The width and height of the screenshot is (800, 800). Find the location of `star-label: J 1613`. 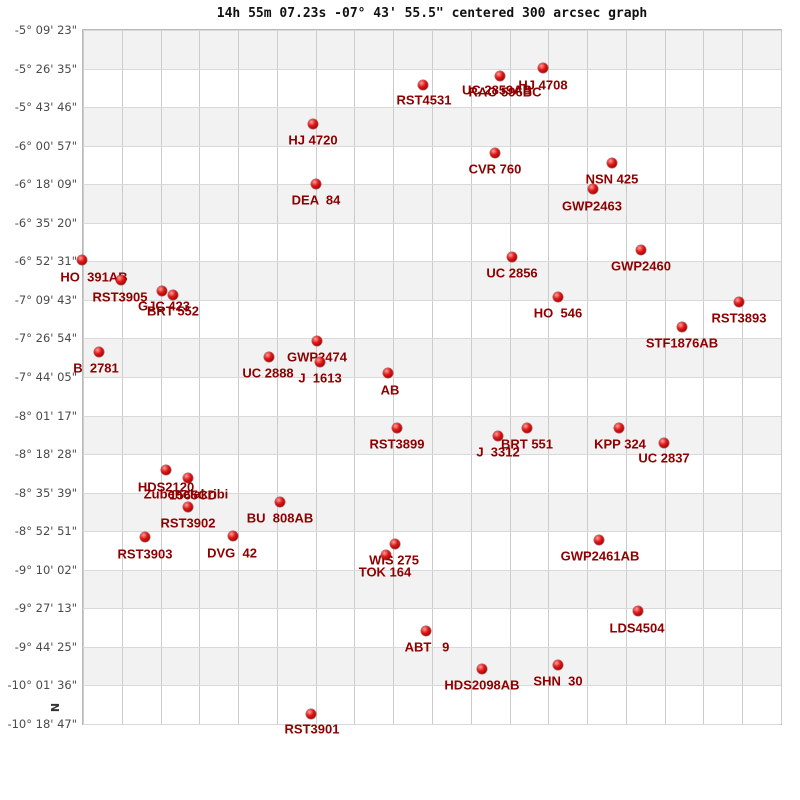

star-label: J 1613 is located at coordinates (320, 378).